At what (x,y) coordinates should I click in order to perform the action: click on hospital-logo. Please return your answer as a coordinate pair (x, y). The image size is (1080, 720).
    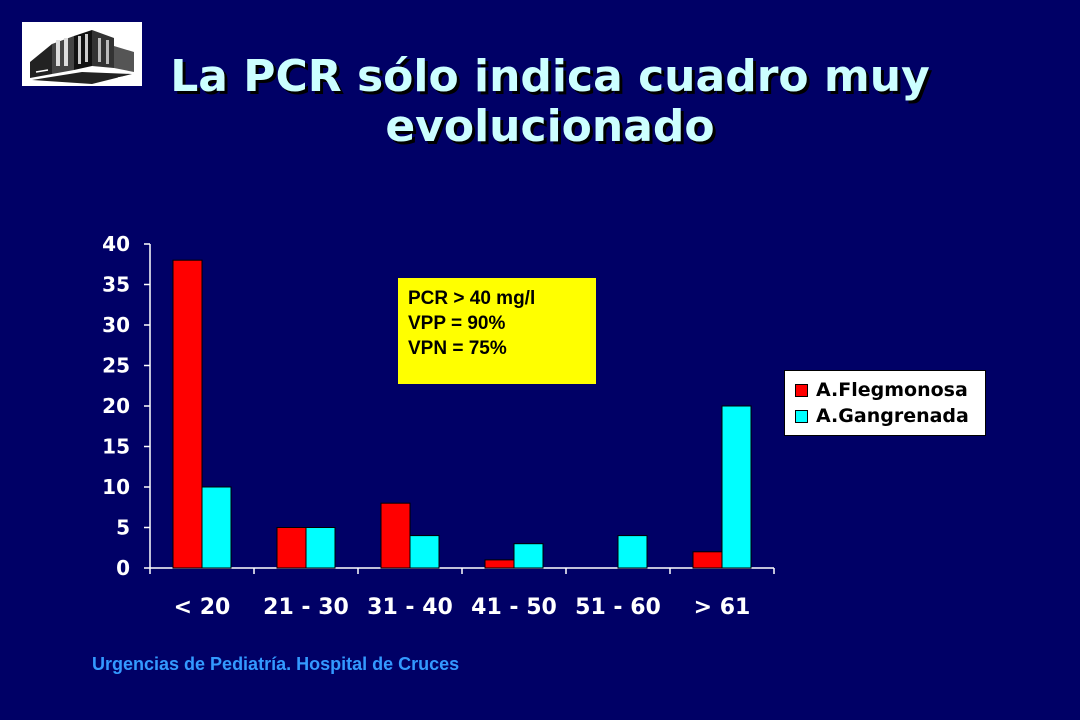
    Looking at the image, I should click on (82, 54).